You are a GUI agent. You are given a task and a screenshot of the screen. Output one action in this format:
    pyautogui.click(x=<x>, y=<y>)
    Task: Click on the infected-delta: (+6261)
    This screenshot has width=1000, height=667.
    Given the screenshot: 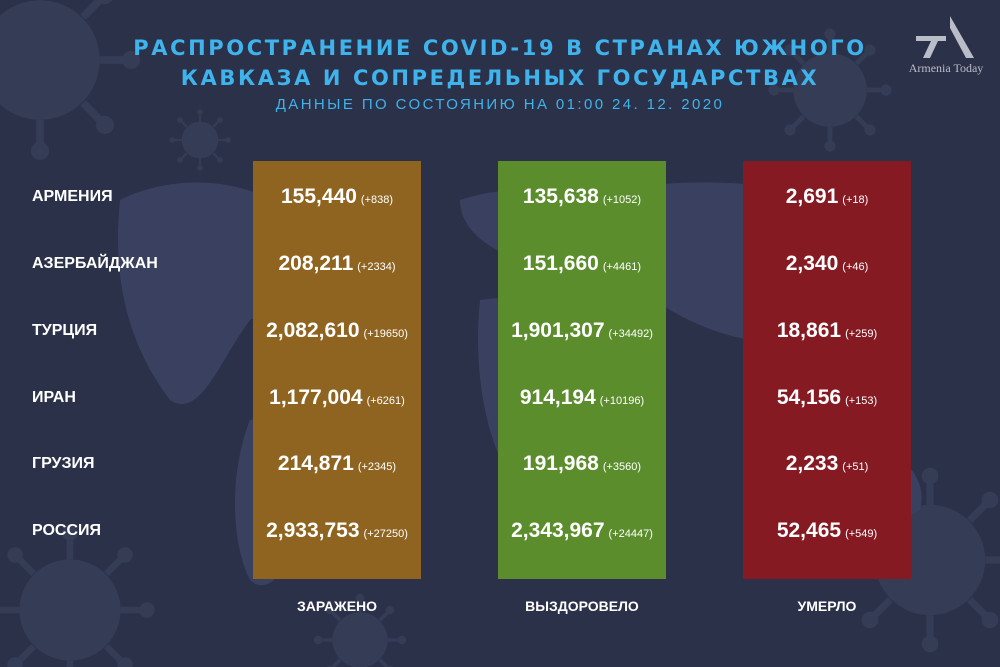 What is the action you would take?
    pyautogui.click(x=385, y=401)
    